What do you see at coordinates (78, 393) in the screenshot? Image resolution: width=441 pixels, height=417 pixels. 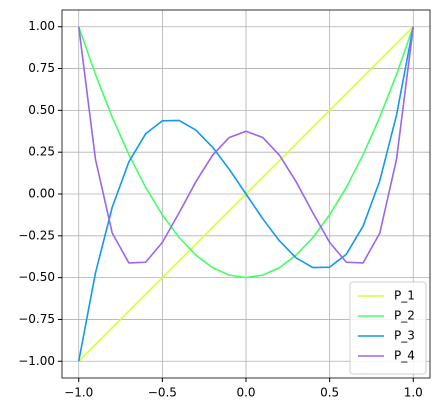 I see `x-tick-label: −1.0` at bounding box center [78, 393].